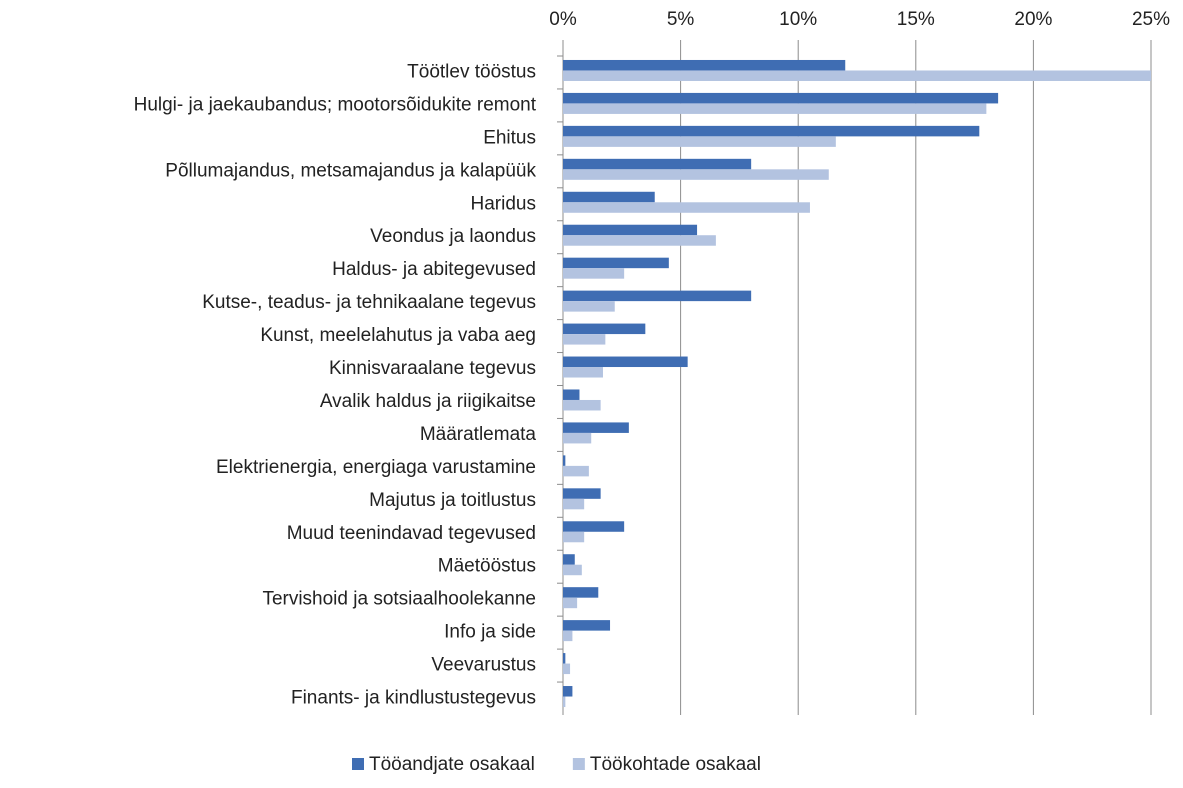 This screenshot has height=788, width=1183. What do you see at coordinates (432, 368) in the screenshot?
I see `y-tick-label: Kinnisvaraalane tegevus` at bounding box center [432, 368].